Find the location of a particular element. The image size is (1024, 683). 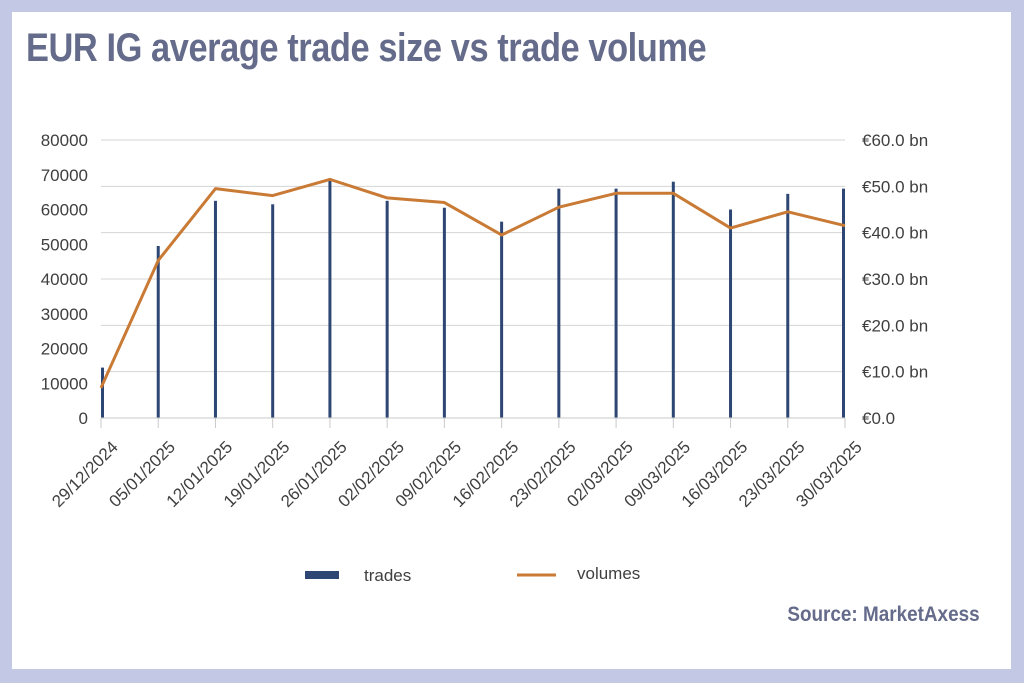

right-axis-tick: €50.0 bn is located at coordinates (895, 186).